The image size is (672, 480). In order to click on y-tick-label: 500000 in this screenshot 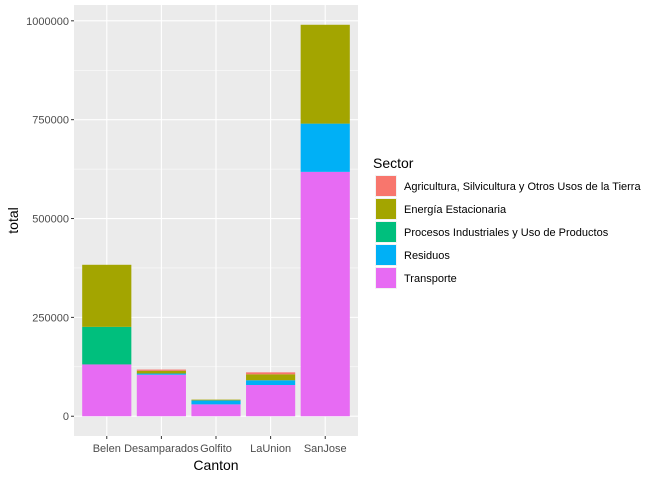, I will do `click(50, 220)`.